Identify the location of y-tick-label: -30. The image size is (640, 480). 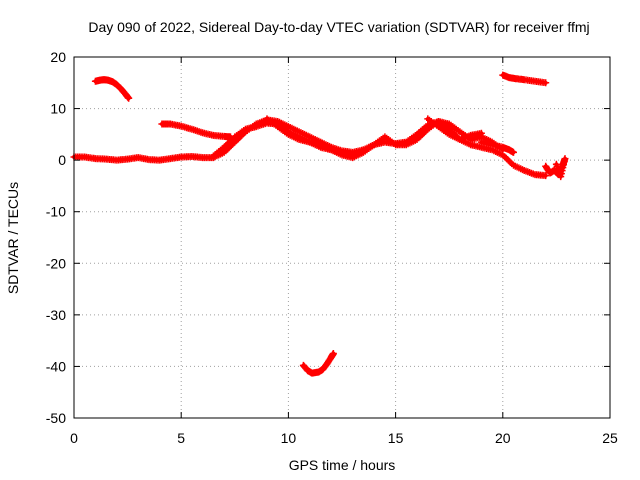
(56, 315).